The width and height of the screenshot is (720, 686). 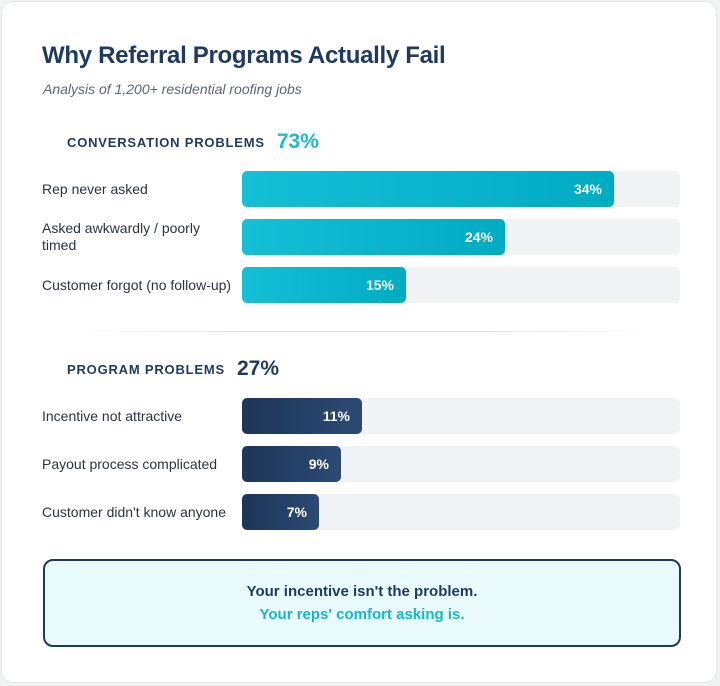 What do you see at coordinates (318, 464) in the screenshot?
I see `bar-value-label: 9%` at bounding box center [318, 464].